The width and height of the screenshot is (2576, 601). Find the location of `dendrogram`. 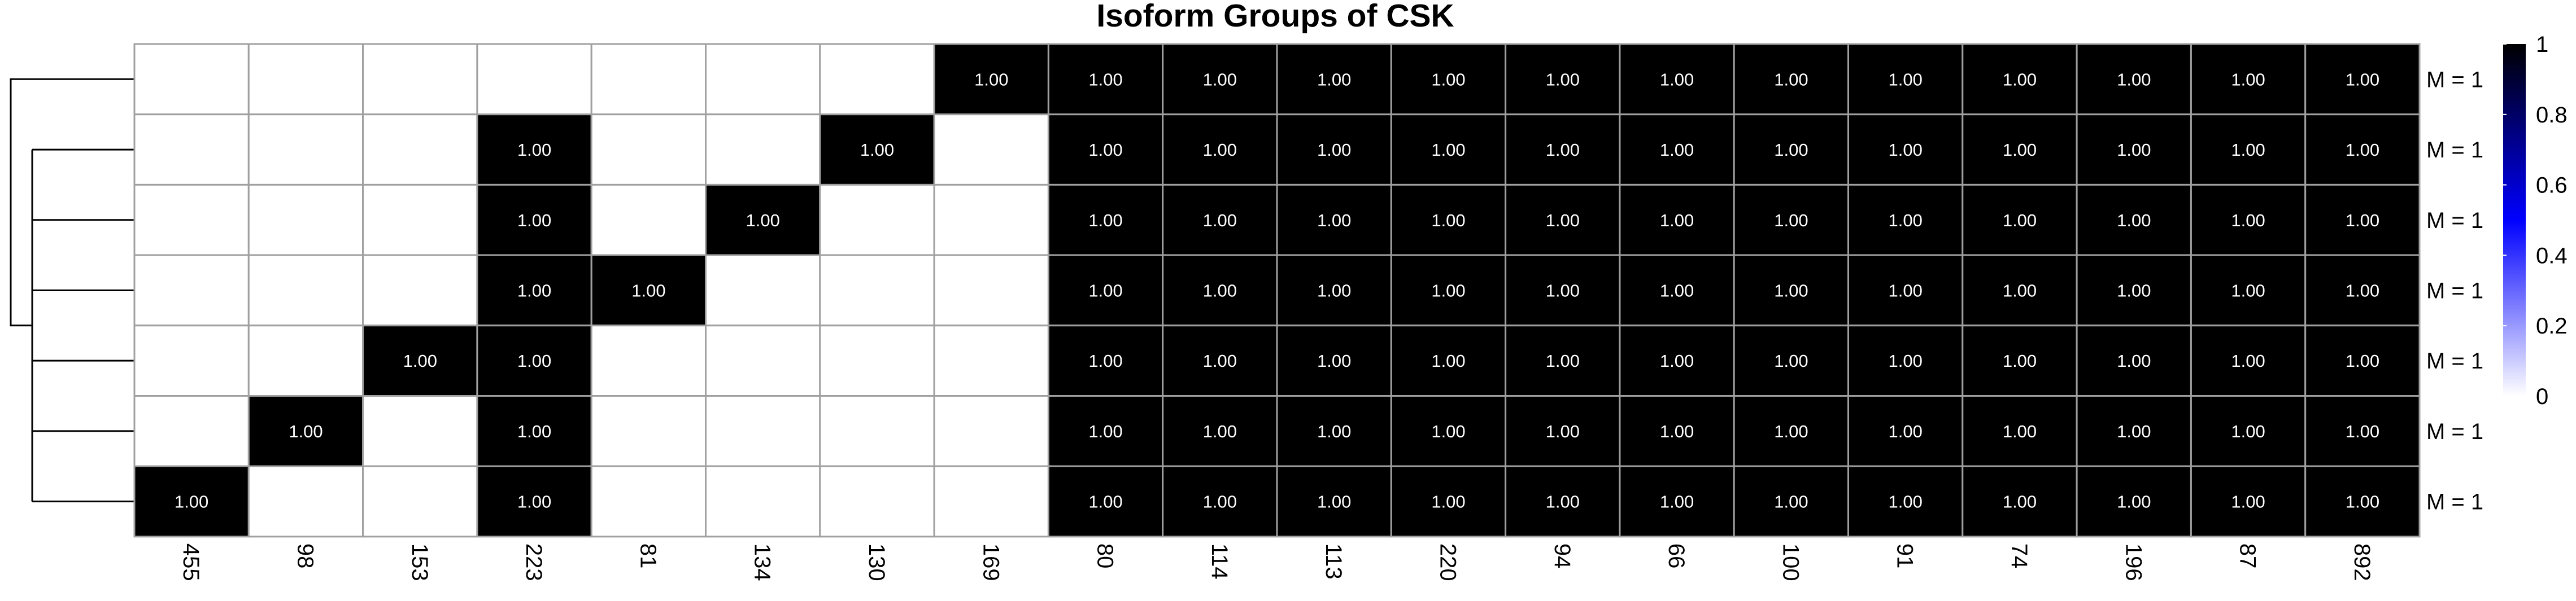

dendrogram is located at coordinates (72, 290).